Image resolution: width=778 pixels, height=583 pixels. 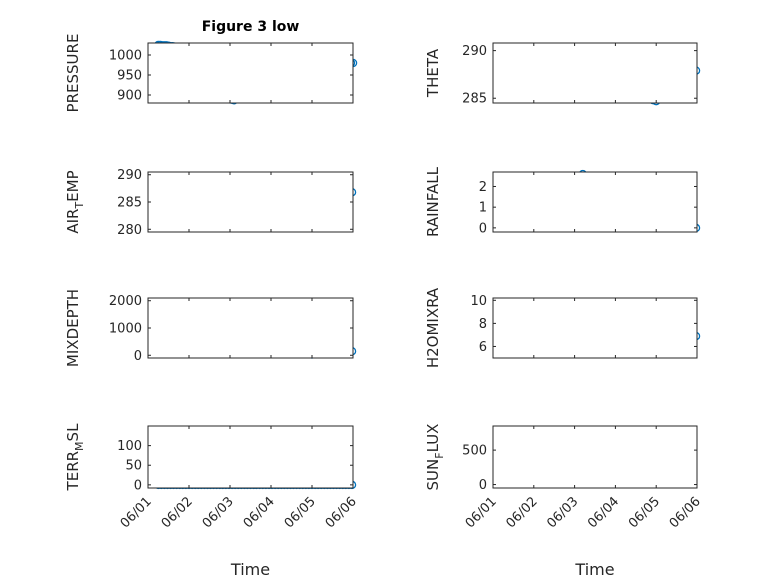 I want to click on subplot-h2omixra: 6 8 10 H2OMIXRA, so click(x=562, y=327).